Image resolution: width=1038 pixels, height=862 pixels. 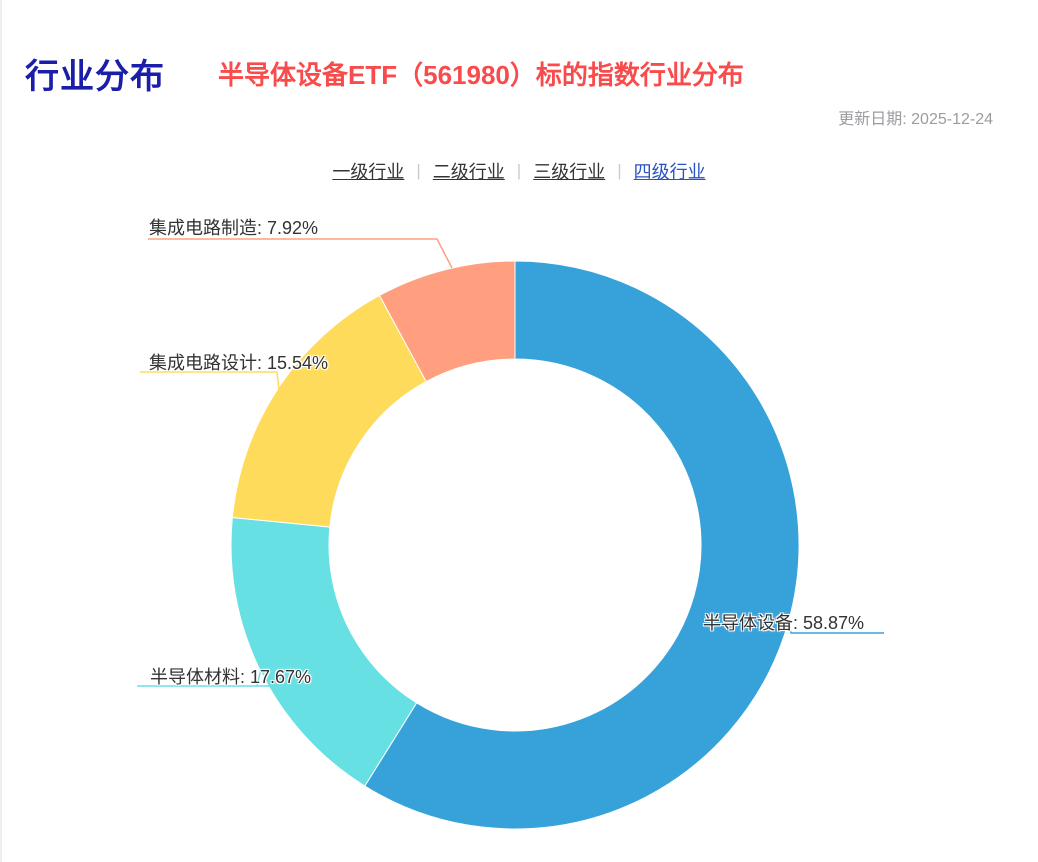 I want to click on pie-label-semiconductor-materials: 半导体材料: 17.67%, so click(x=231, y=677).